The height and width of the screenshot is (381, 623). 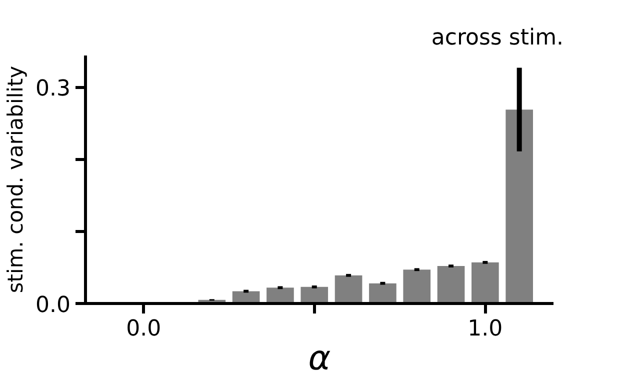 I want to click on y-axis-title: stim. cond. variability, so click(x=16, y=180).